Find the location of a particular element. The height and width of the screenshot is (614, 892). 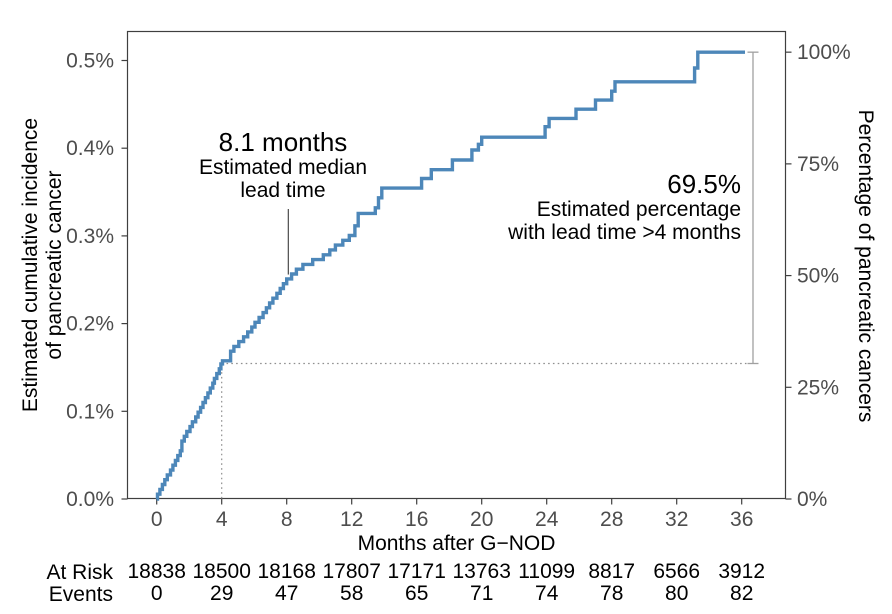

x-axis-tick-label: 8 is located at coordinates (287, 519).